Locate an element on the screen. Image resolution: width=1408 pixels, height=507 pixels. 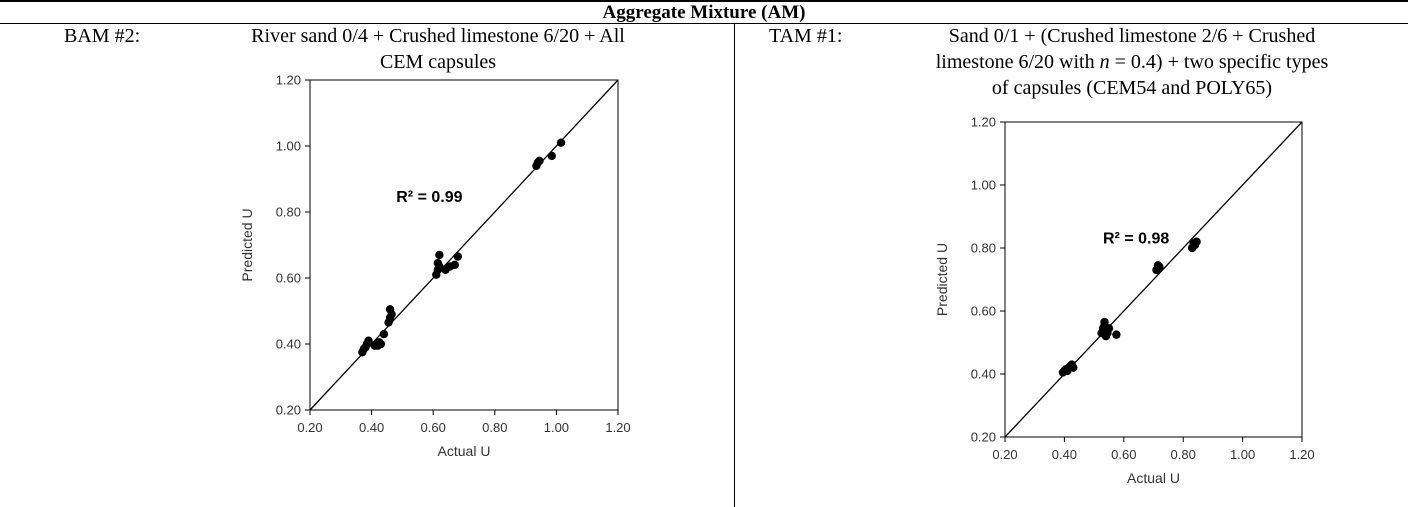
r-squared-annotation: R² = 0.99 is located at coordinates (429, 197).